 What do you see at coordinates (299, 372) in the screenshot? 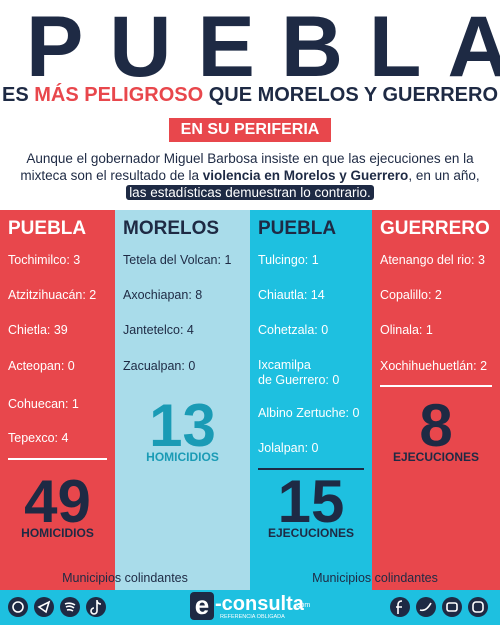
I see `municipality: Ixcamilpa de Guerrero: 0` at bounding box center [299, 372].